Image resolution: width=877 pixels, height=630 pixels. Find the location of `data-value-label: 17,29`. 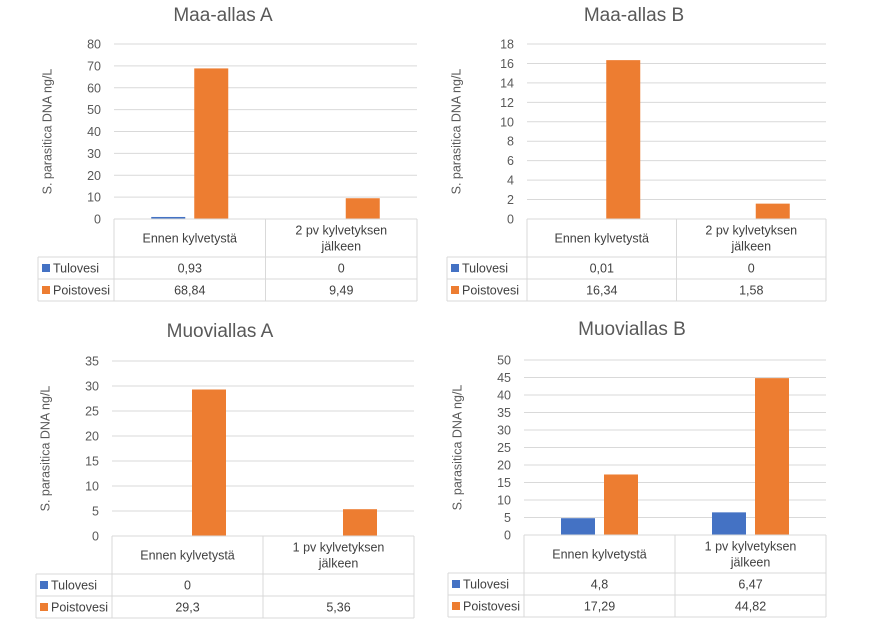

data-value-label: 17,29 is located at coordinates (599, 607).